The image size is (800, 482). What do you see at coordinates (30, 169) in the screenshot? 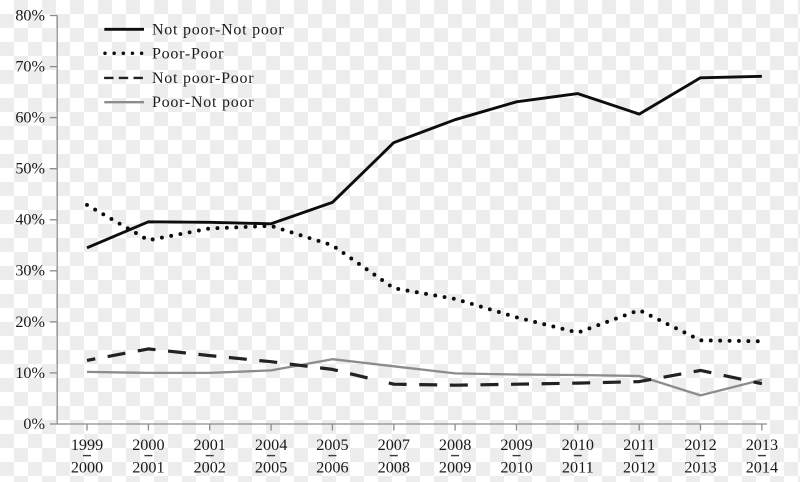
I see `svg-text: 50%` at bounding box center [30, 169].